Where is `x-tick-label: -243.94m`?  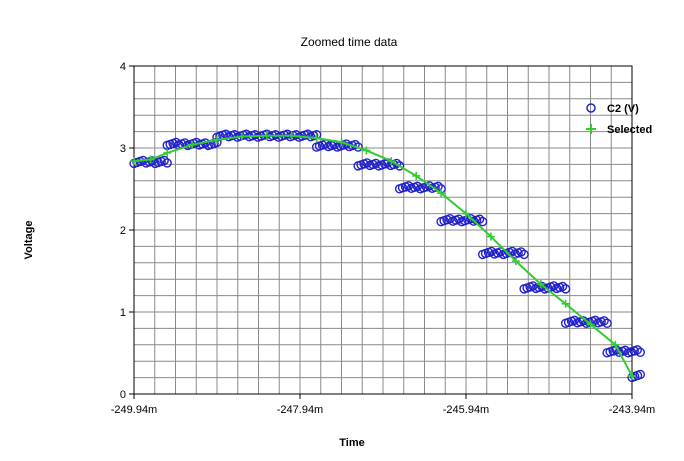
x-tick-label: -243.94m is located at coordinates (632, 410).